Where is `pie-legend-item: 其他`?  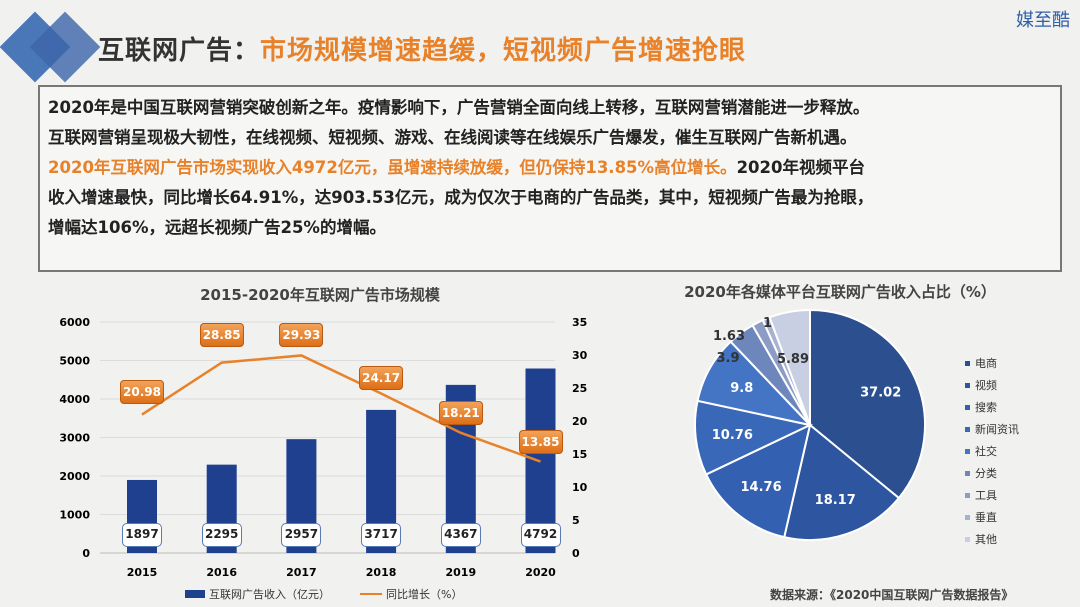 pie-legend-item: 其他 is located at coordinates (992, 539).